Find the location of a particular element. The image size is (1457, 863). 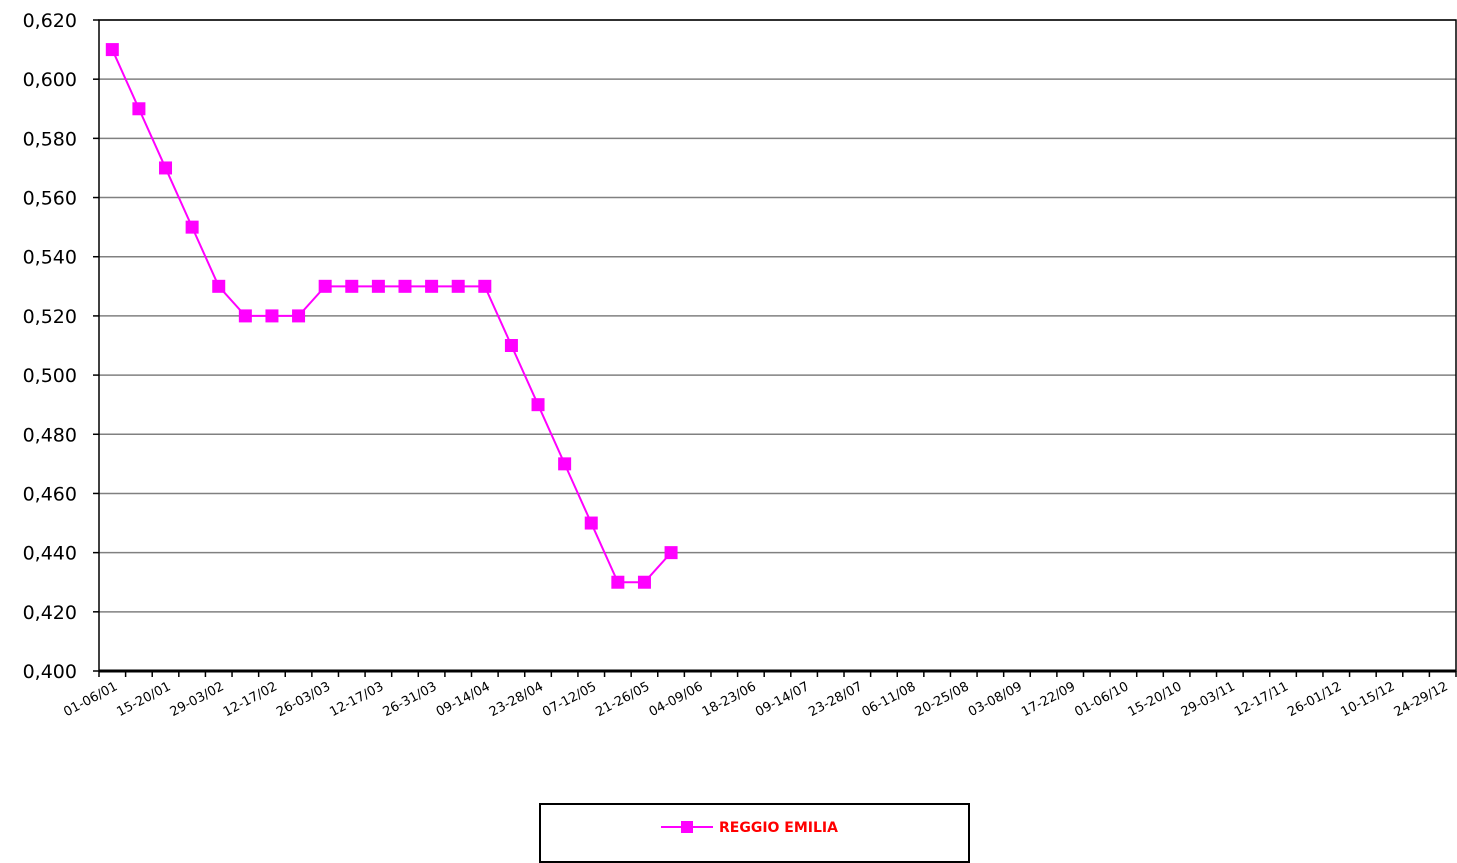

x-tick-label: 10-15/12 is located at coordinates (1367, 699).